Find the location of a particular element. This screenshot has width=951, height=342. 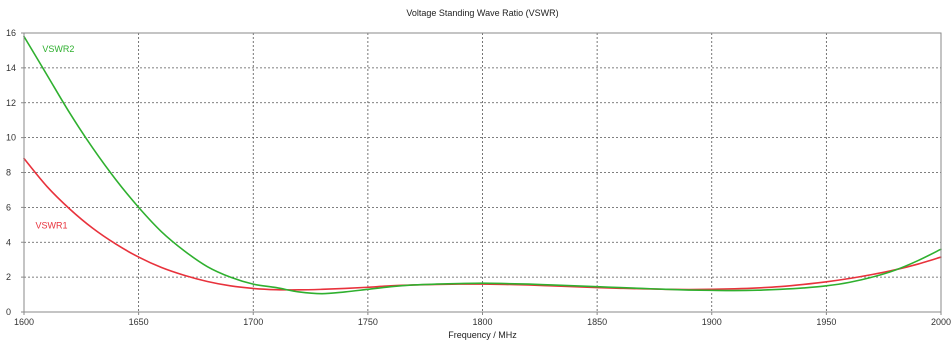

y-tick-label: 0 is located at coordinates (8, 312).